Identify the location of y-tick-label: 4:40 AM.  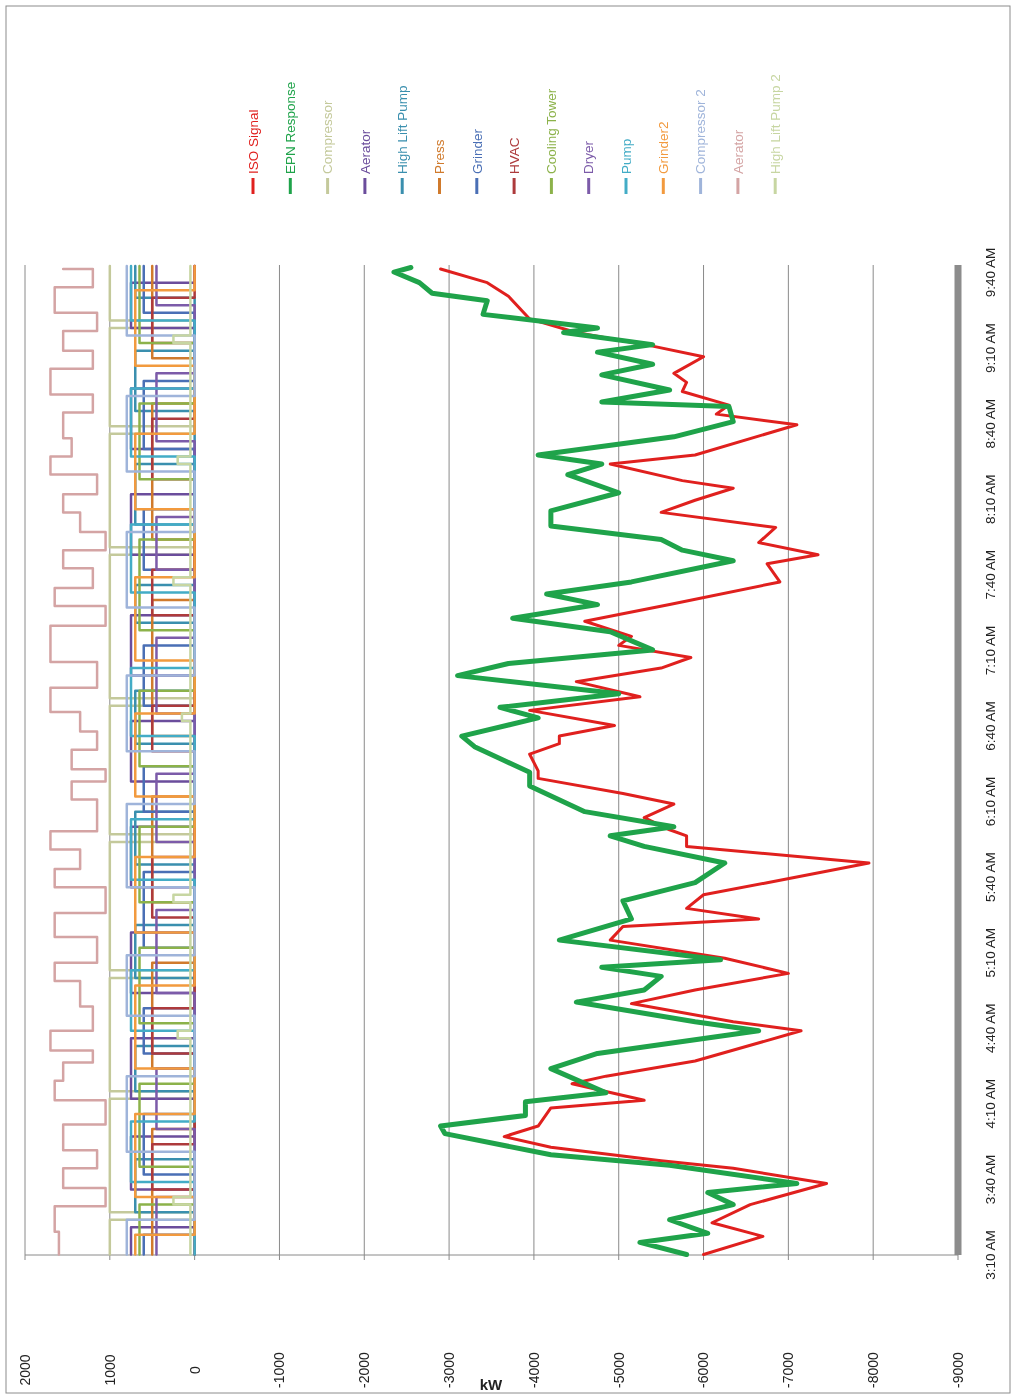
(990, 1028).